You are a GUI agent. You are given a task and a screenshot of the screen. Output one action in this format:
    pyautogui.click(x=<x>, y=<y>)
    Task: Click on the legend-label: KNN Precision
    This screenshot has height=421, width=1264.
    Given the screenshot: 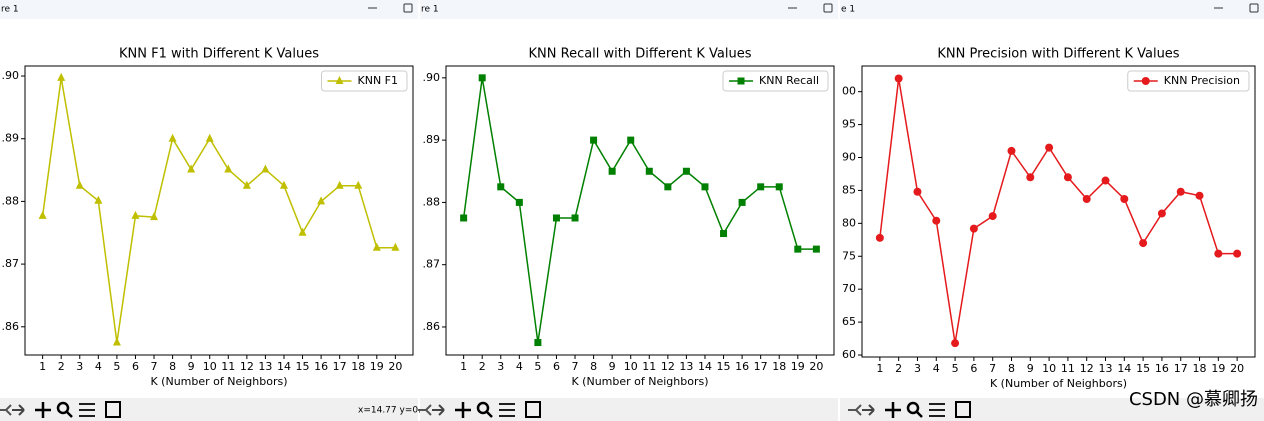 What is the action you would take?
    pyautogui.click(x=1202, y=80)
    